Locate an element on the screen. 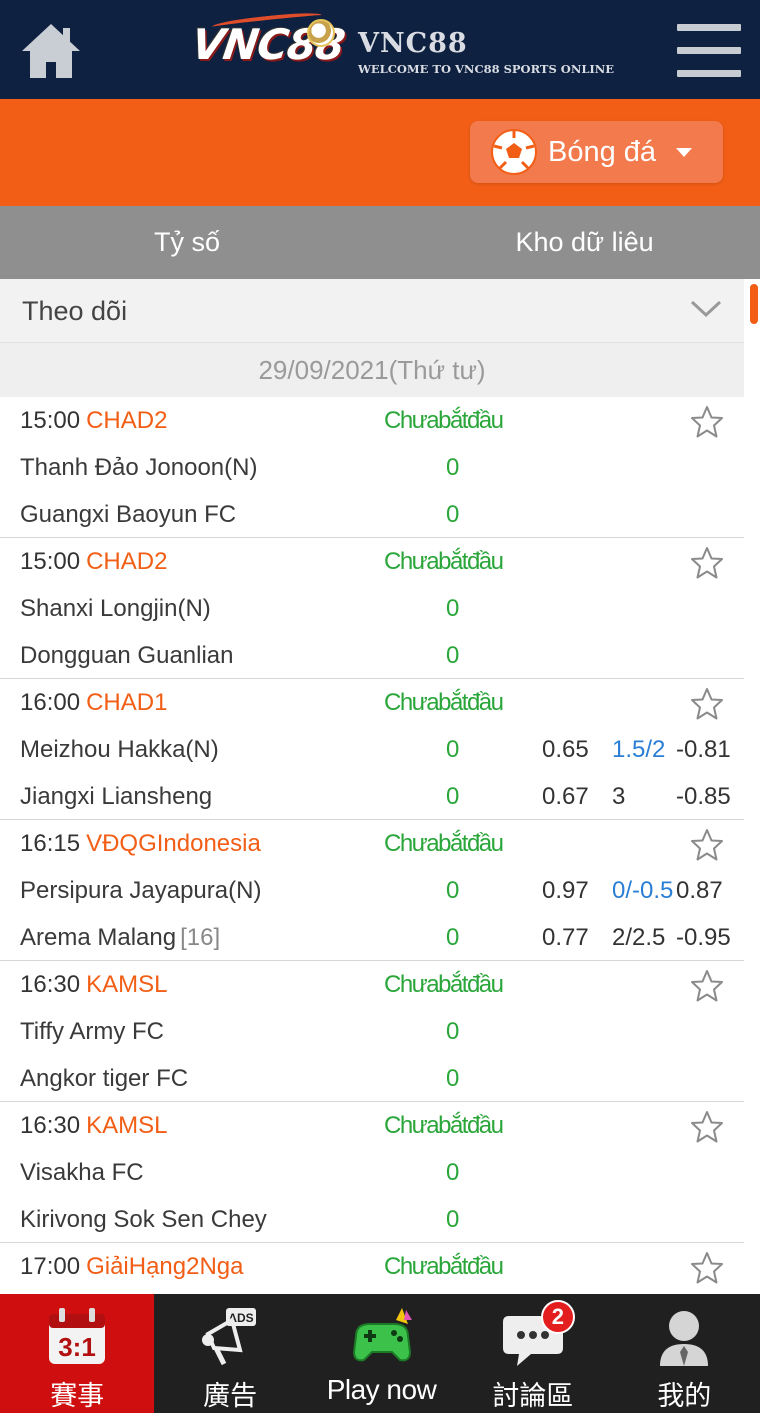  calendar-score-text: 3:1 is located at coordinates (77, 1347).